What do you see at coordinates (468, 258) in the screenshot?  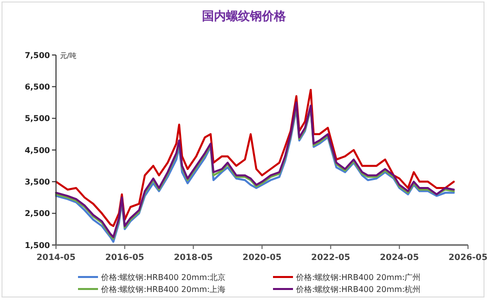 I see `x-tick-label: 2026-05` at bounding box center [468, 258].